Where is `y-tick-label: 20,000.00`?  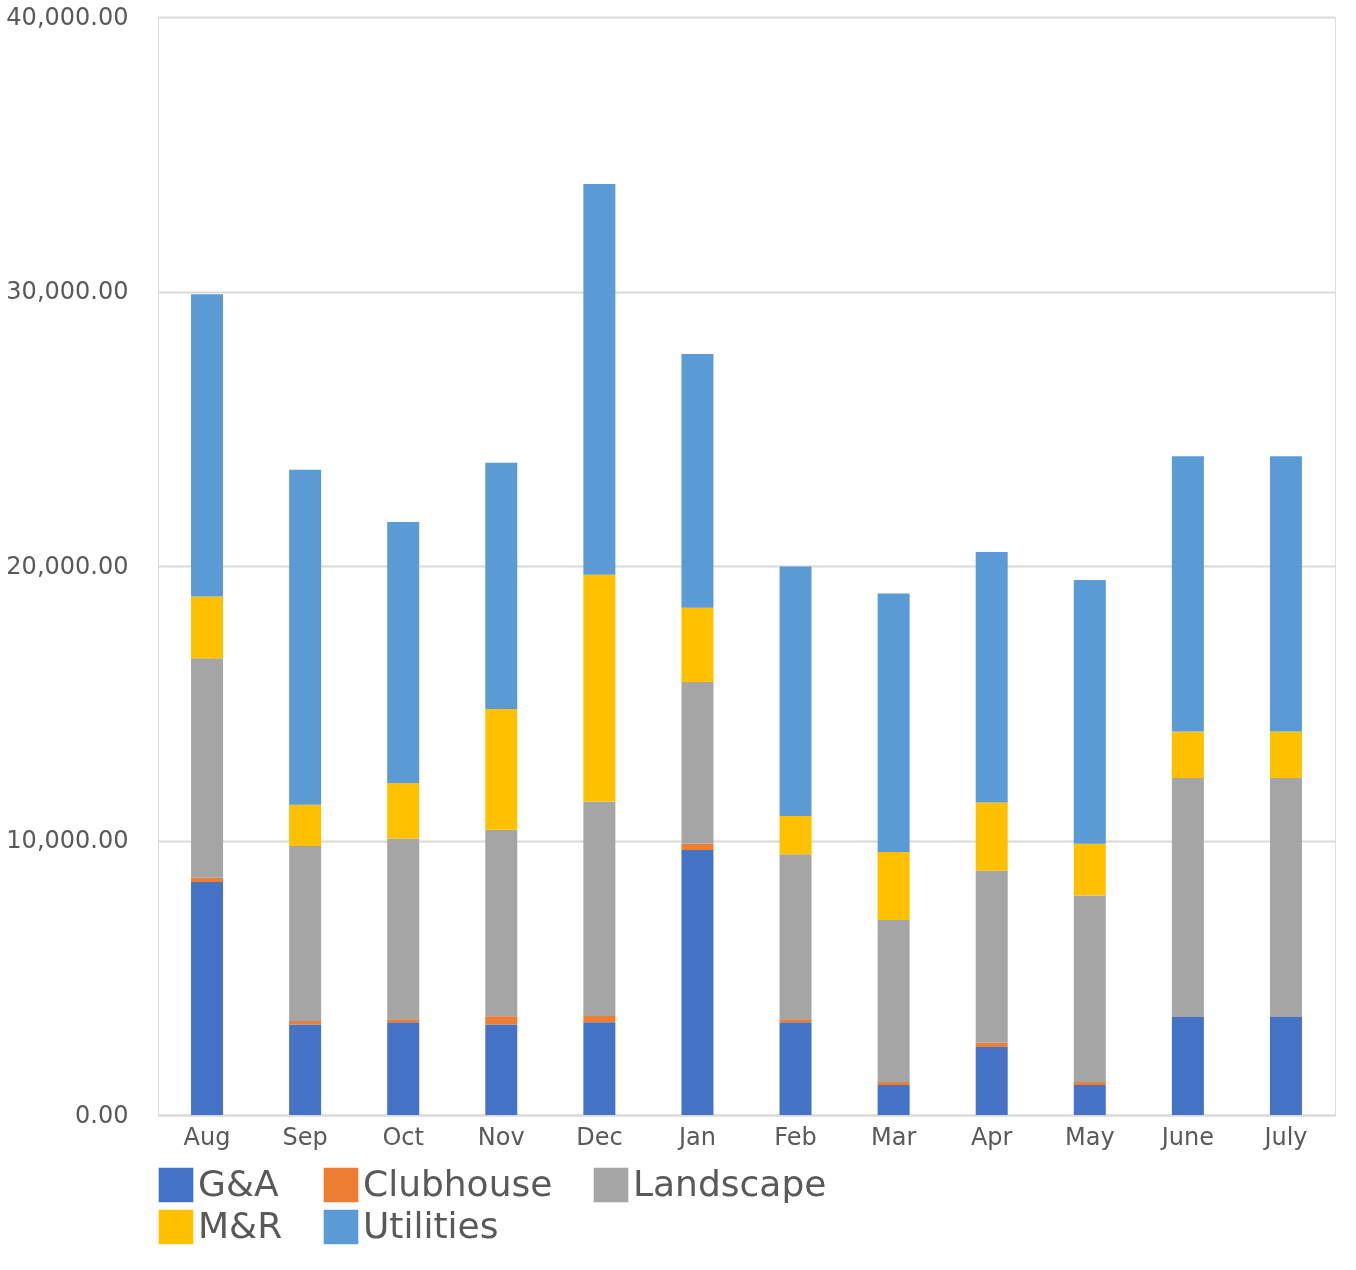 y-tick-label: 20,000.00 is located at coordinates (67, 565).